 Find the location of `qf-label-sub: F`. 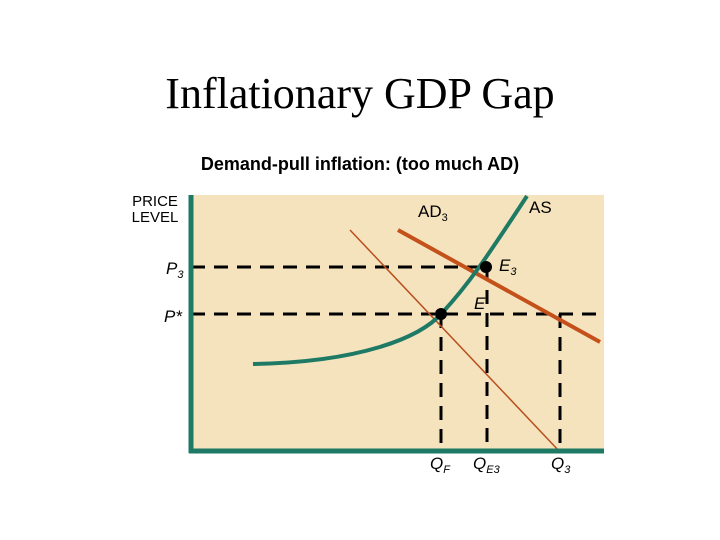

qf-label-sub: F is located at coordinates (447, 470).